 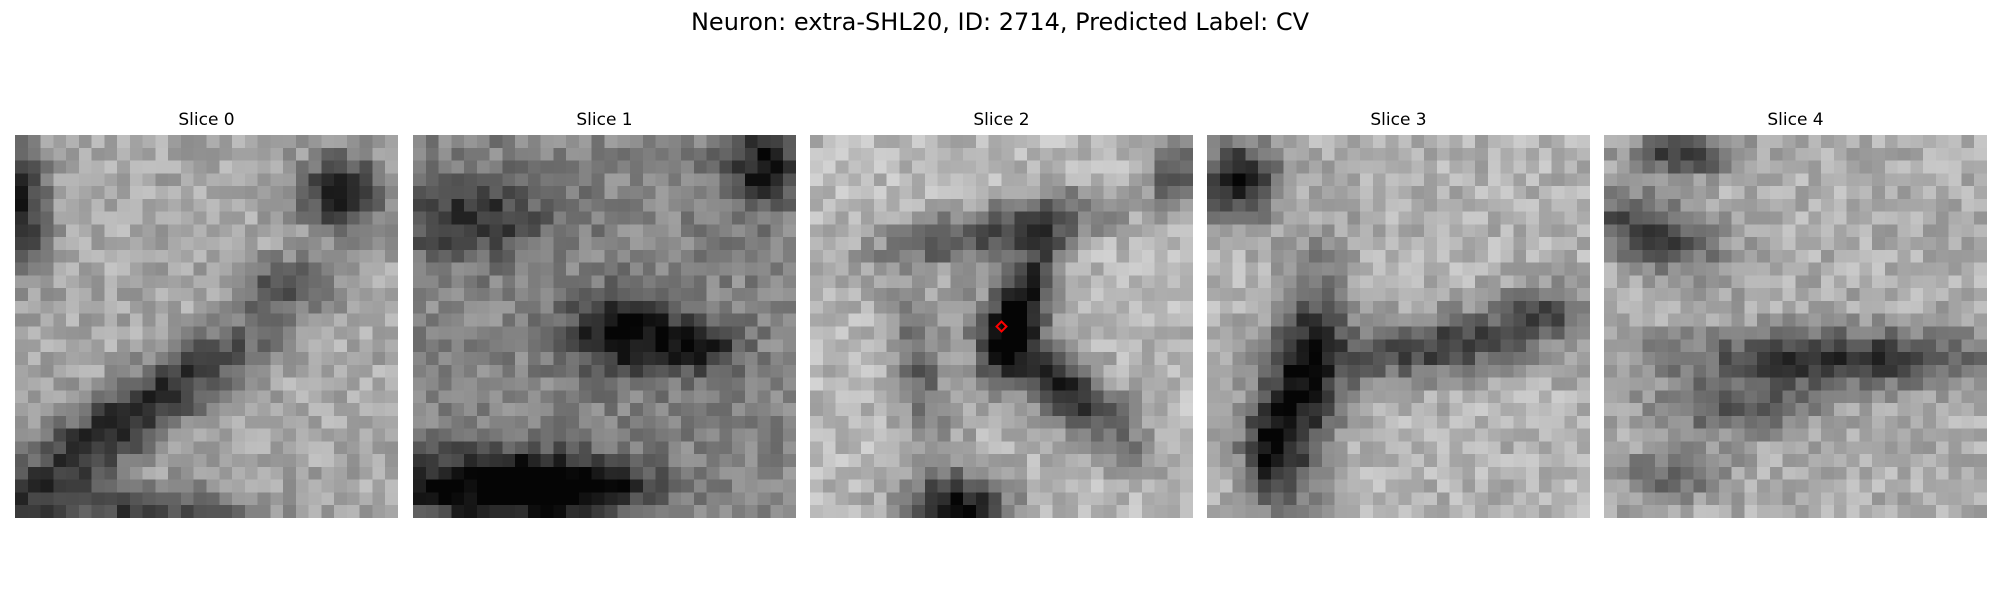 I want to click on slice-title-0: Slice 0, so click(x=206, y=120).